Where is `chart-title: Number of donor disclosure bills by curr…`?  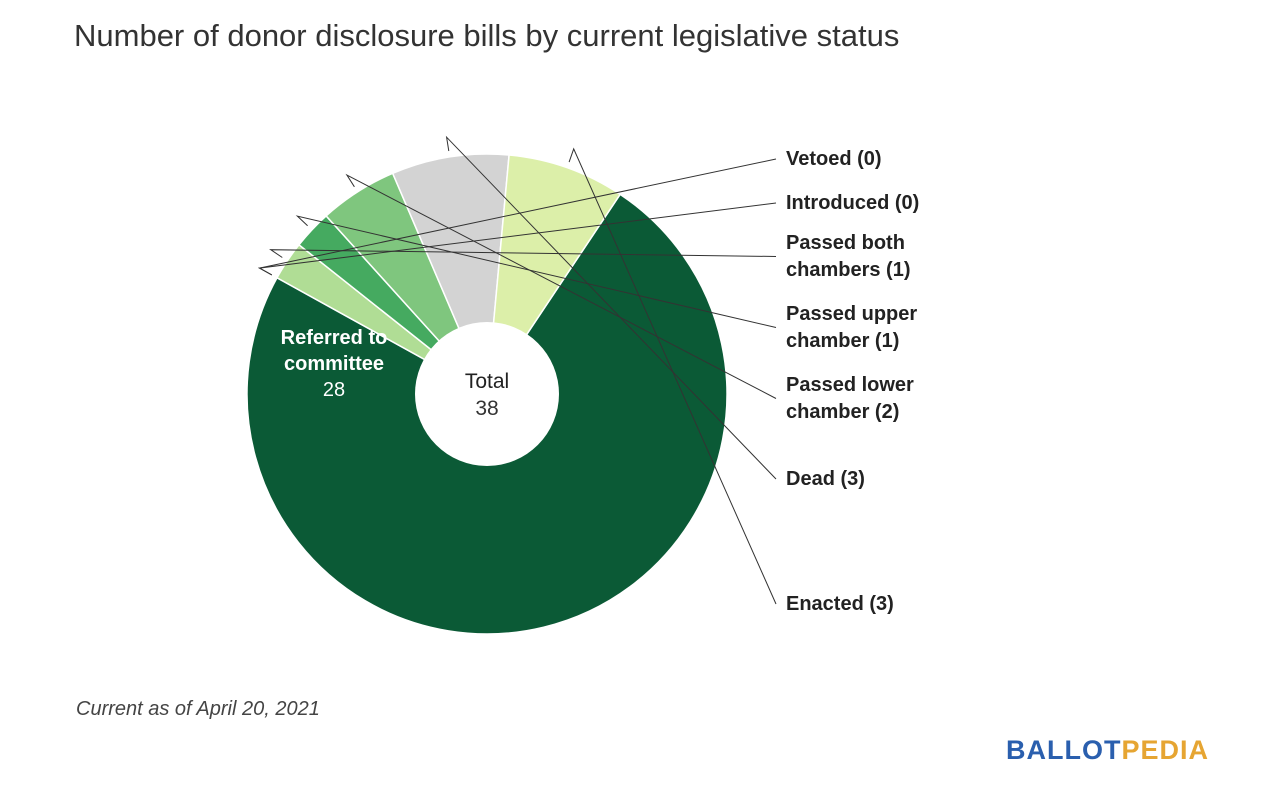 chart-title: Number of donor disclosure bills by curr… is located at coordinates (487, 35).